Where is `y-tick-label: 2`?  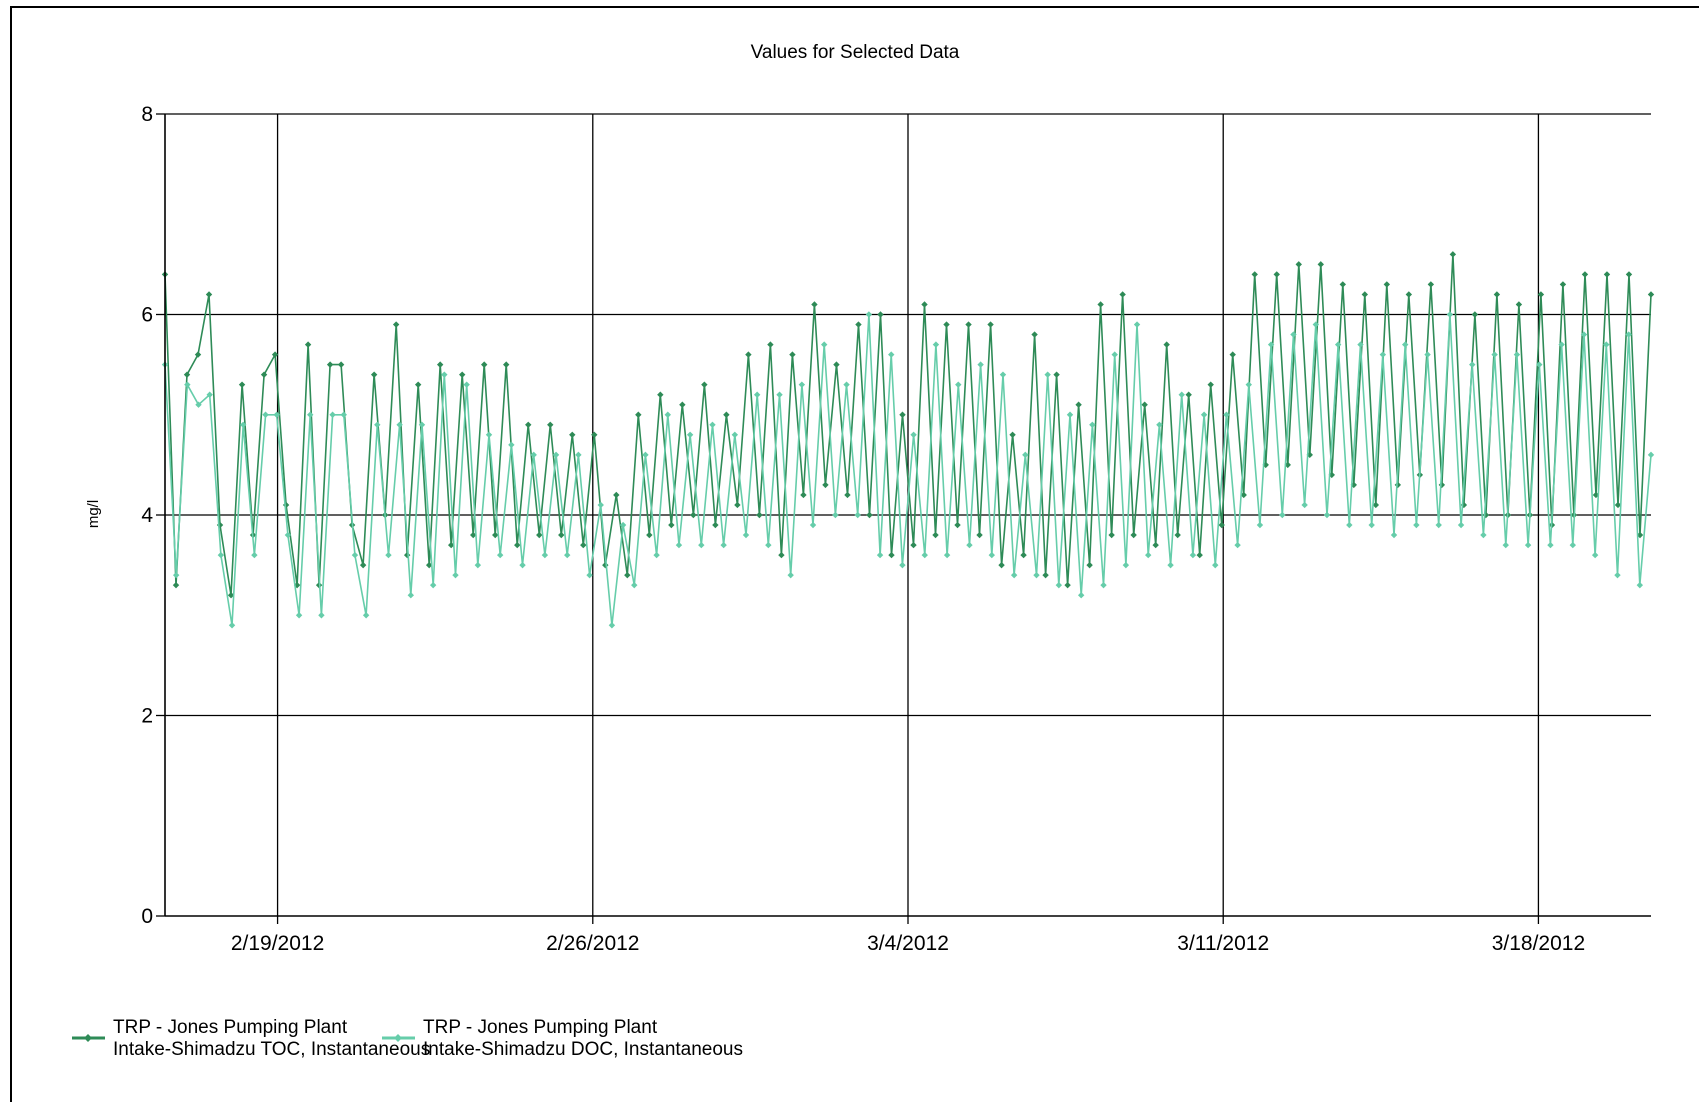 y-tick-label: 2 is located at coordinates (147, 716).